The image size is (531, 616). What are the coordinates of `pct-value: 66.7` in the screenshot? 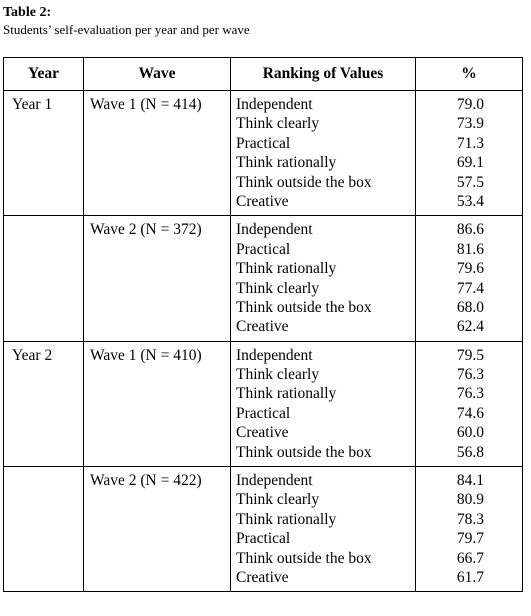 It's located at (470, 558).